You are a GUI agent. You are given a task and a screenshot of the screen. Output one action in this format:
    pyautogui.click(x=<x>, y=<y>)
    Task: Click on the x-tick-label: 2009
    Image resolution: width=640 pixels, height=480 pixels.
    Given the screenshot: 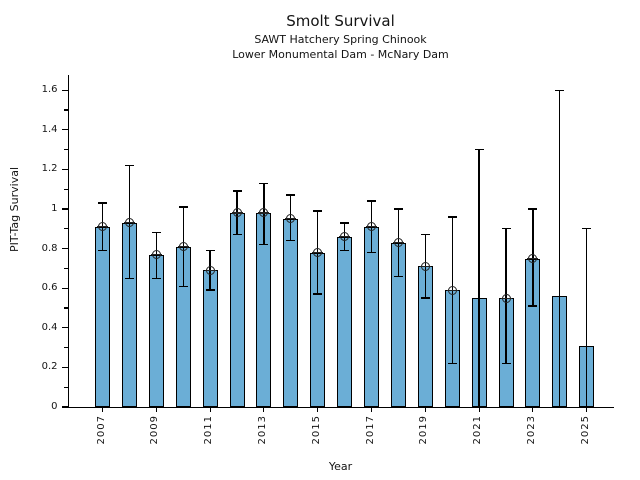 What is the action you would take?
    pyautogui.click(x=155, y=430)
    